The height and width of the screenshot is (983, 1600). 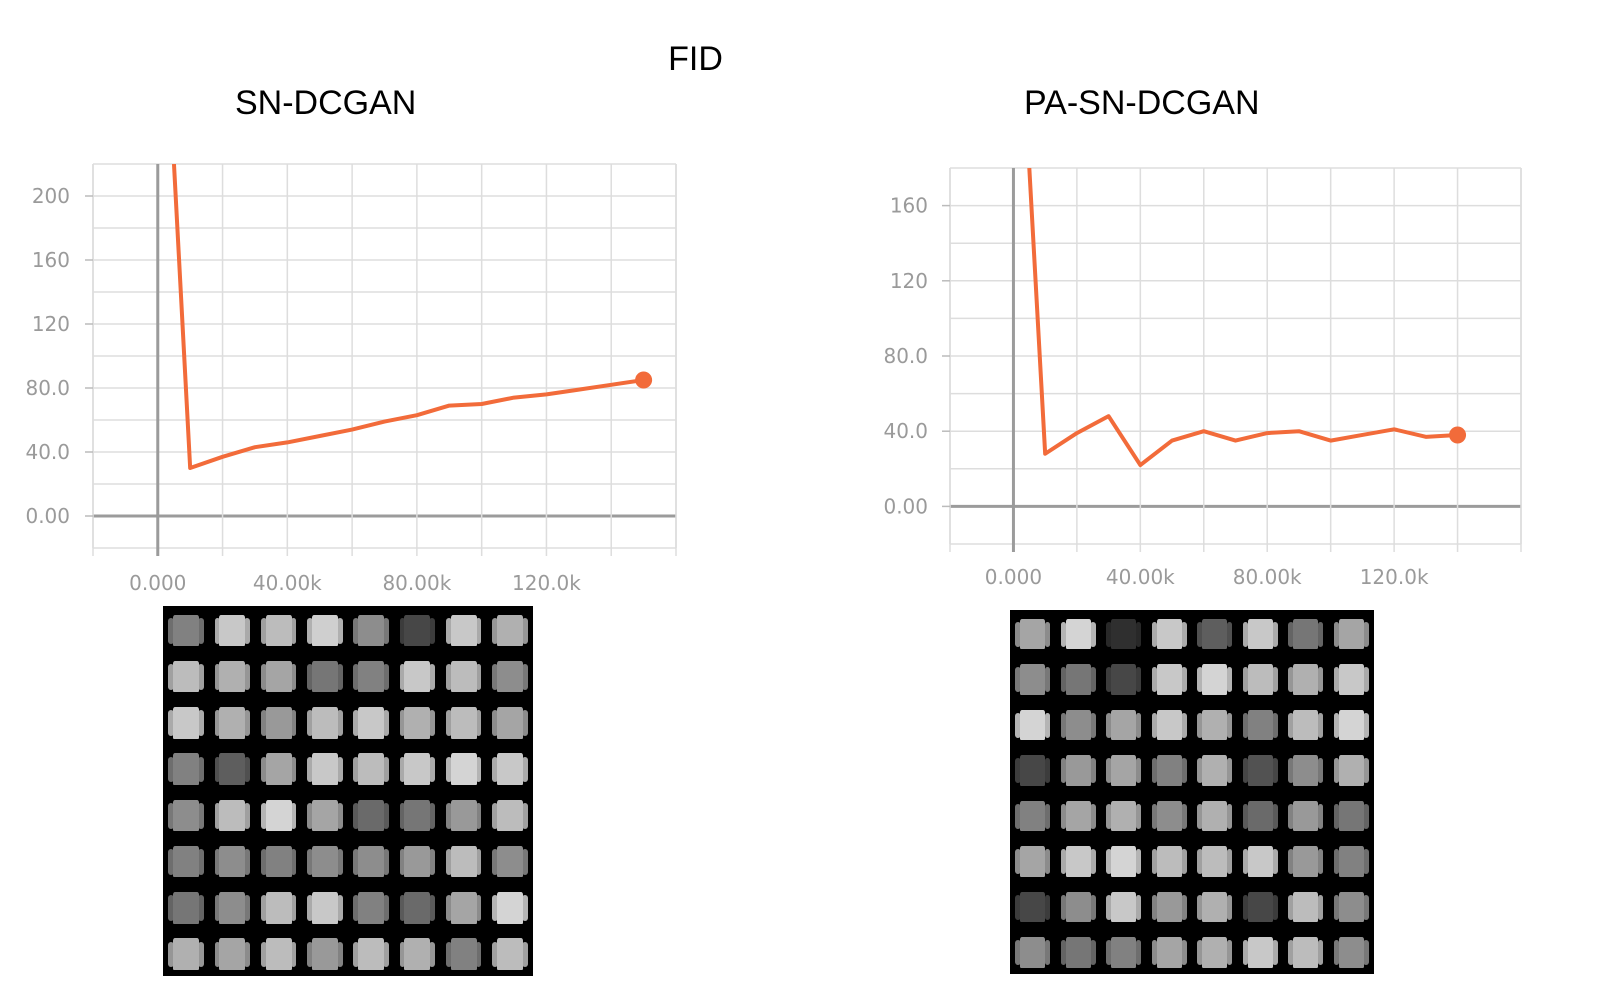 What do you see at coordinates (47, 452) in the screenshot?
I see `left-y-tick-label: 40.0` at bounding box center [47, 452].